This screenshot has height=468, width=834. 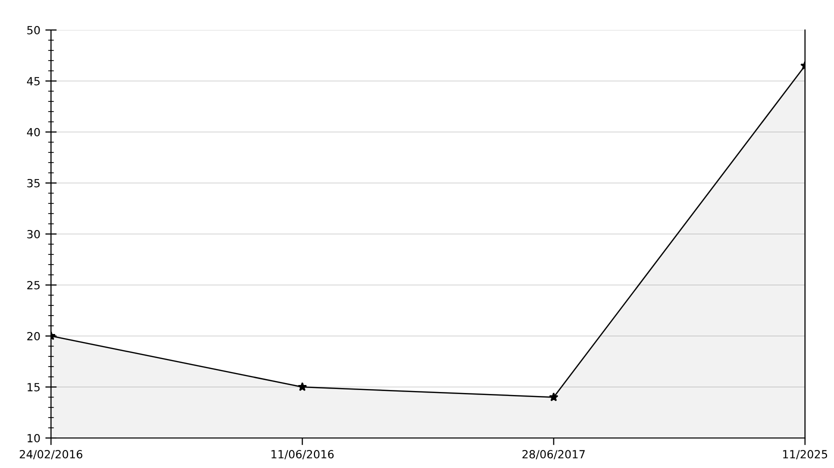 I want to click on y-tick-label: 30, so click(x=33, y=234).